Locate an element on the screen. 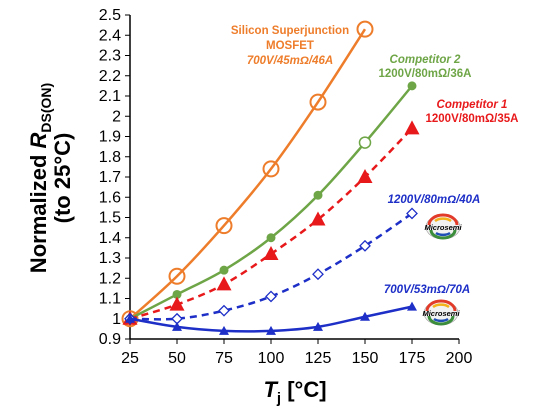 The height and width of the screenshot is (412, 542). comp1-annotation-line1: Competitor 1 is located at coordinates (472, 105).